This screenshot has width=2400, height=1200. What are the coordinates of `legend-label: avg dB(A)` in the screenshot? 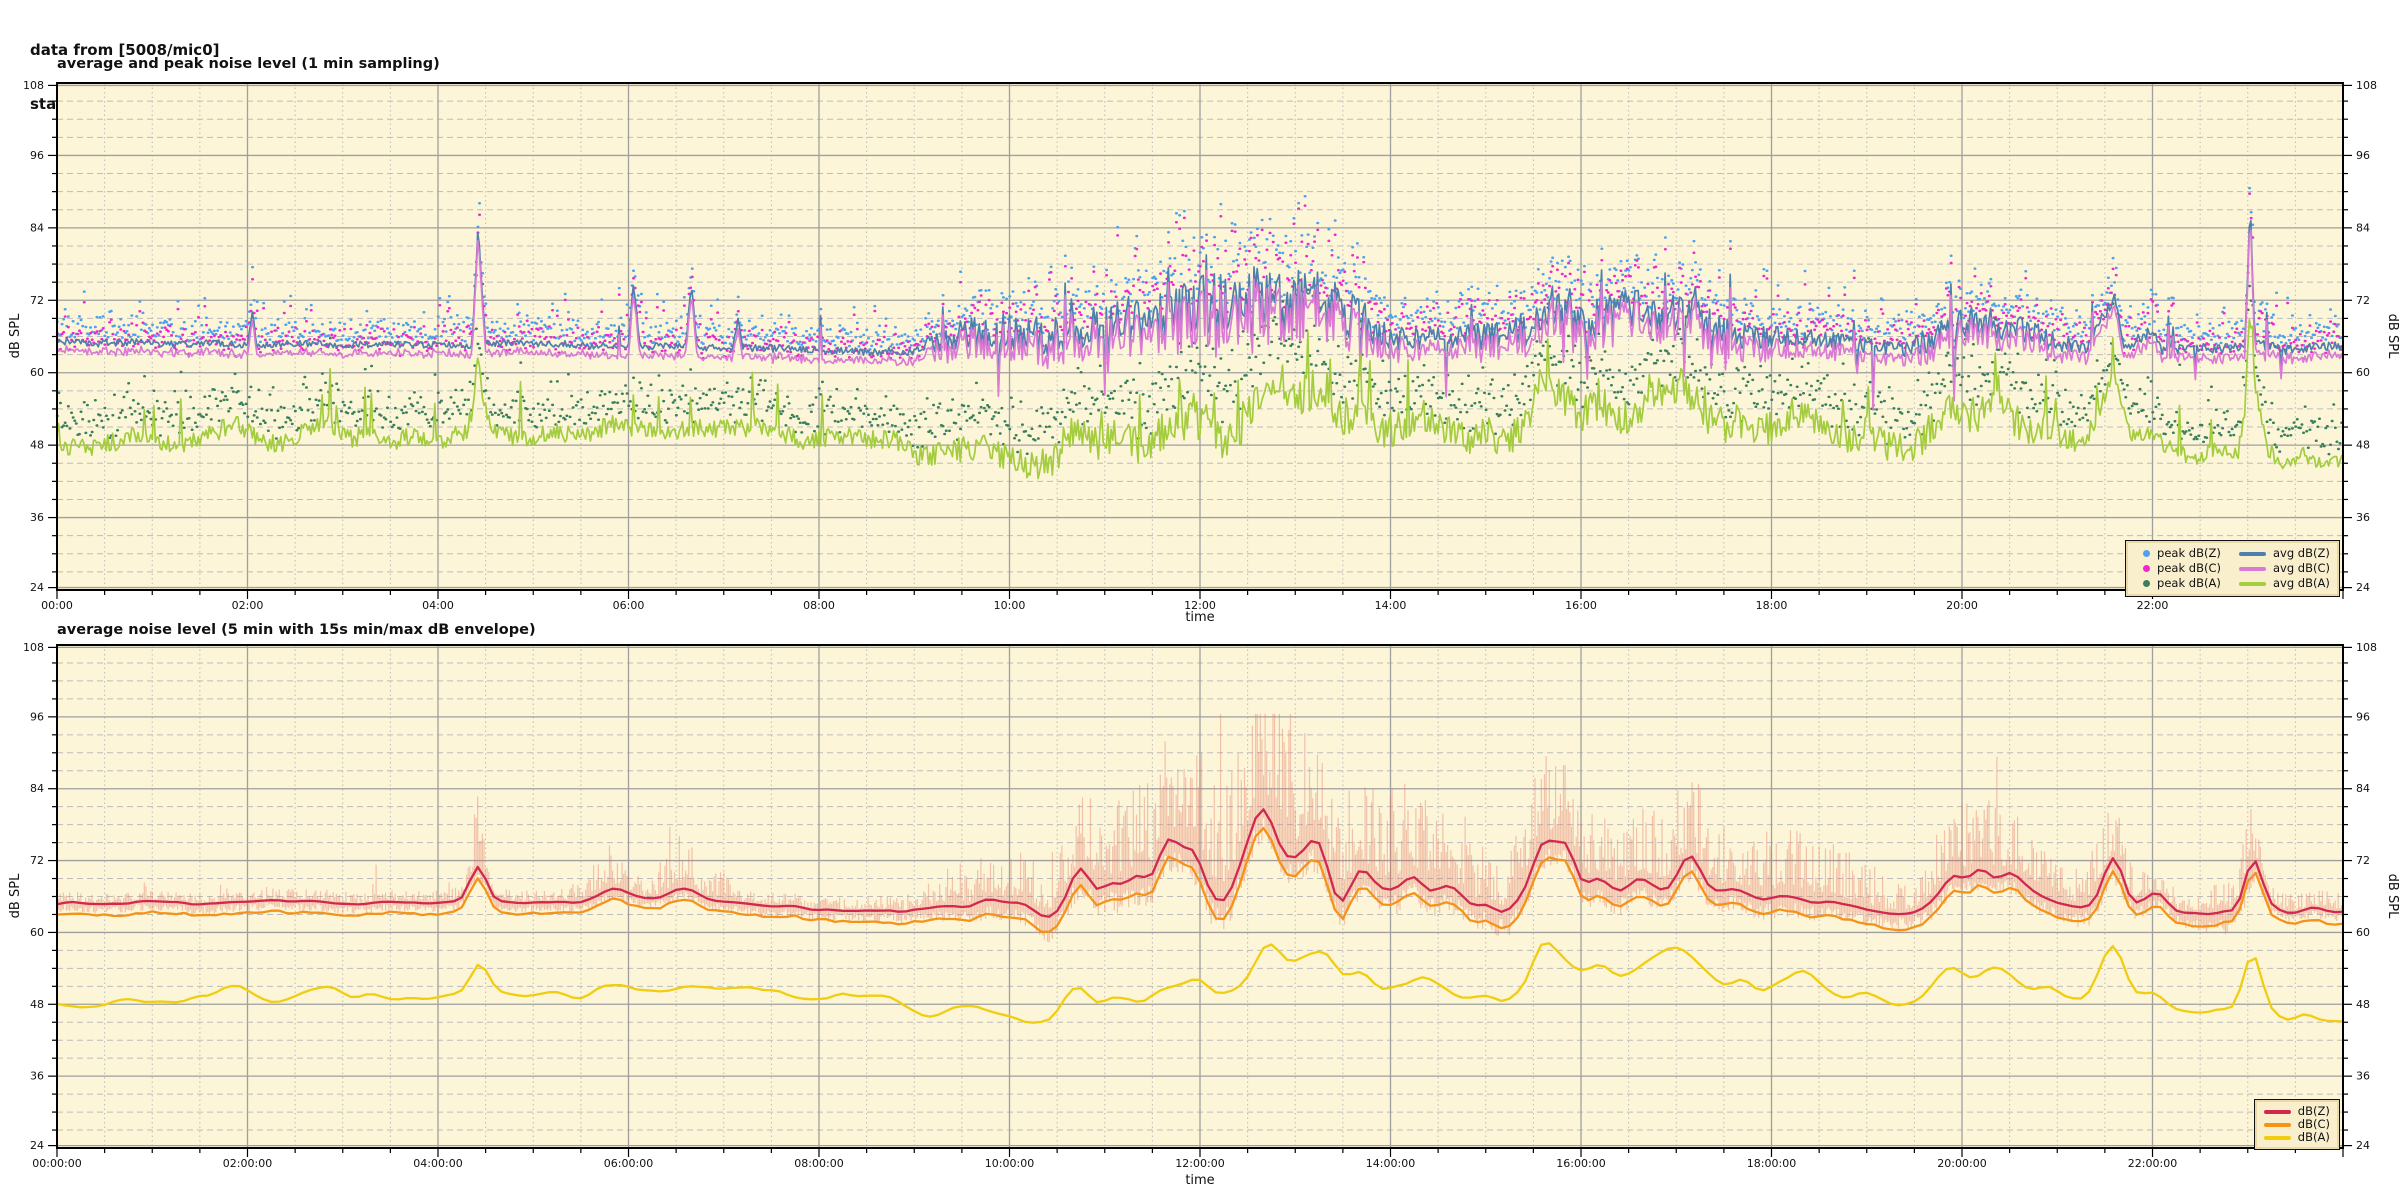 It's located at (2301, 583).